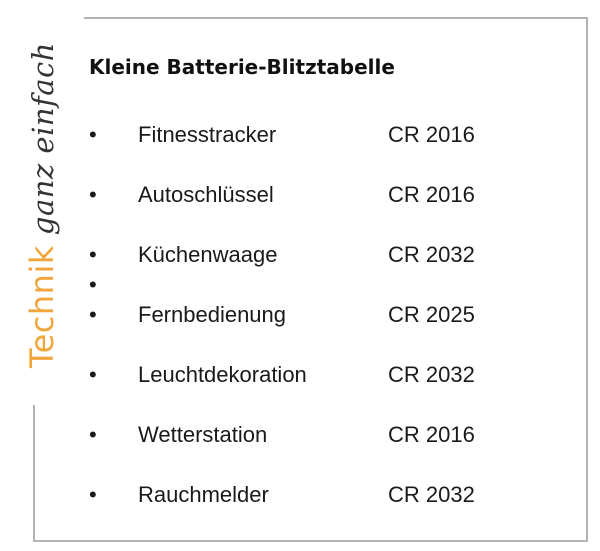  What do you see at coordinates (336, 18) in the screenshot?
I see `frame-top-border` at bounding box center [336, 18].